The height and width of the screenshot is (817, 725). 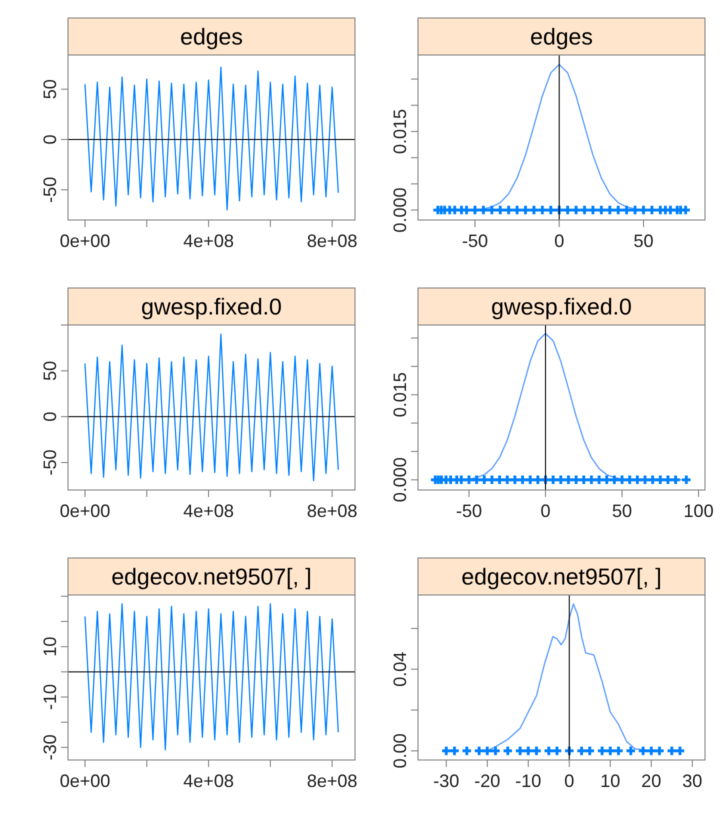 I want to click on y-tick-label: 0.00, so click(x=400, y=750).